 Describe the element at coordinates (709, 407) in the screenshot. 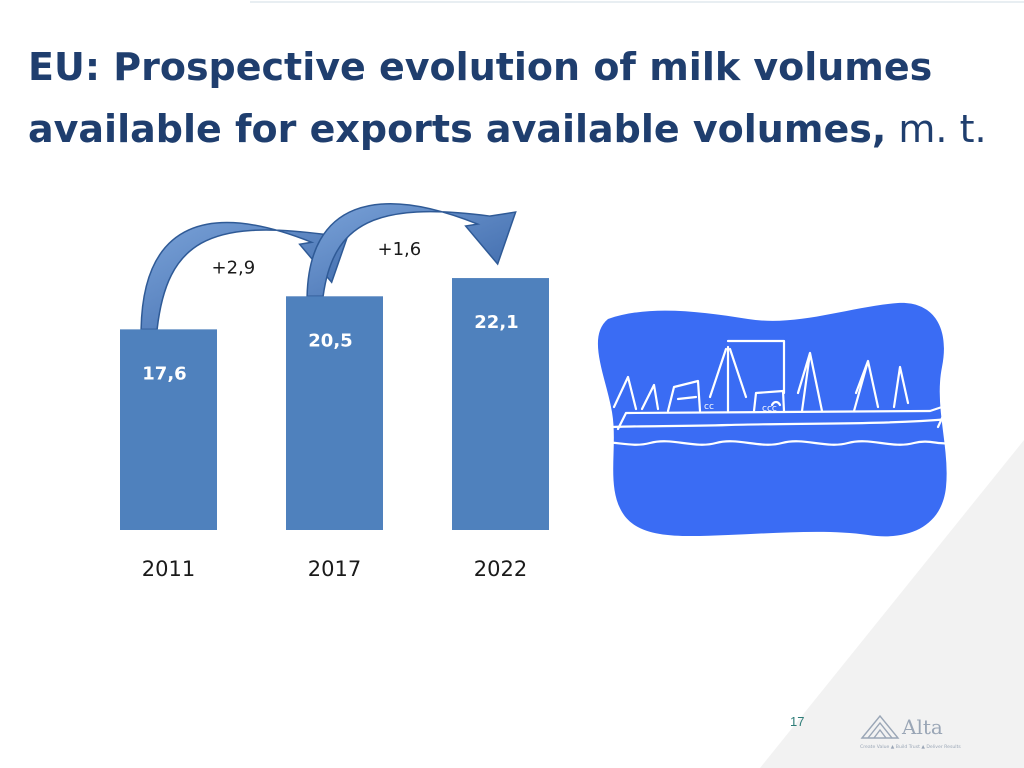

I see `svg-text: cc` at that location.